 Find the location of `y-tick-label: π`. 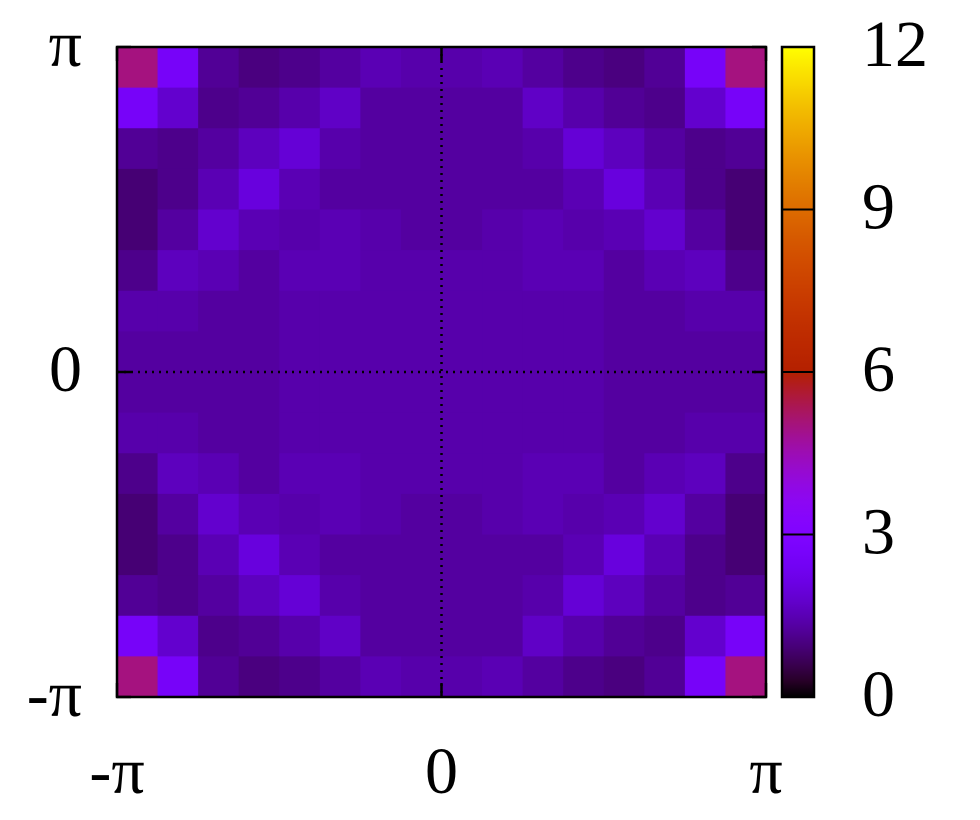

y-tick-label: π is located at coordinates (65, 44).